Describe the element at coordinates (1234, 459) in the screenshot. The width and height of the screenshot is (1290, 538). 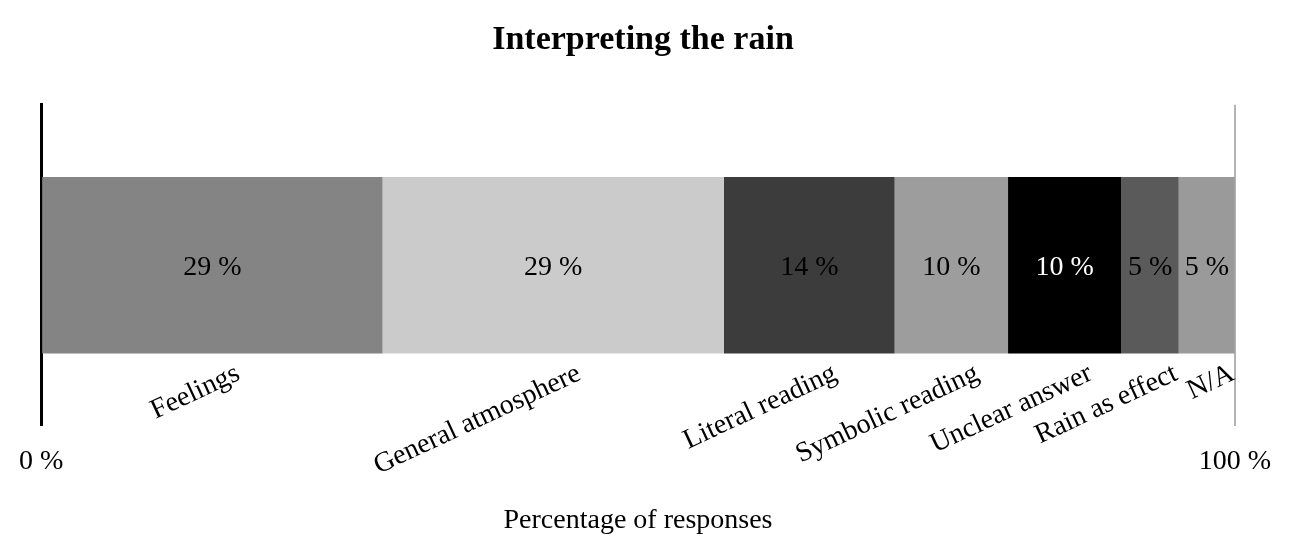
I see `x-tick-label: 100 %` at that location.